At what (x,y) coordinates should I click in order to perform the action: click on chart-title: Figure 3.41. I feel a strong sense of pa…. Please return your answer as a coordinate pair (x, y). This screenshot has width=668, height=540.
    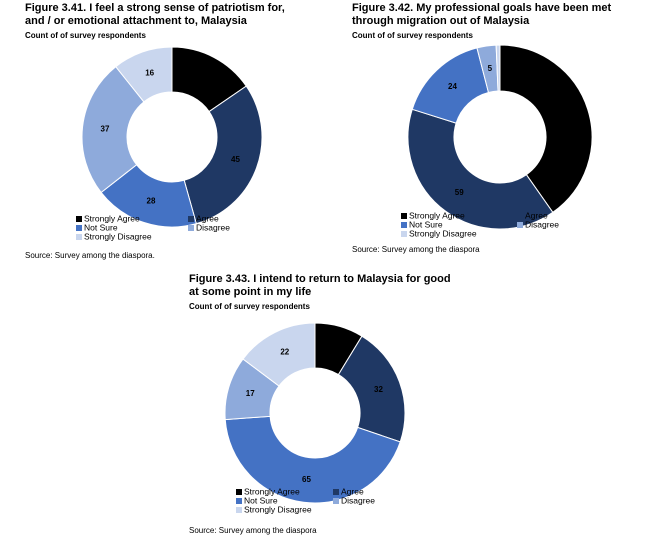
    Looking at the image, I should click on (155, 8).